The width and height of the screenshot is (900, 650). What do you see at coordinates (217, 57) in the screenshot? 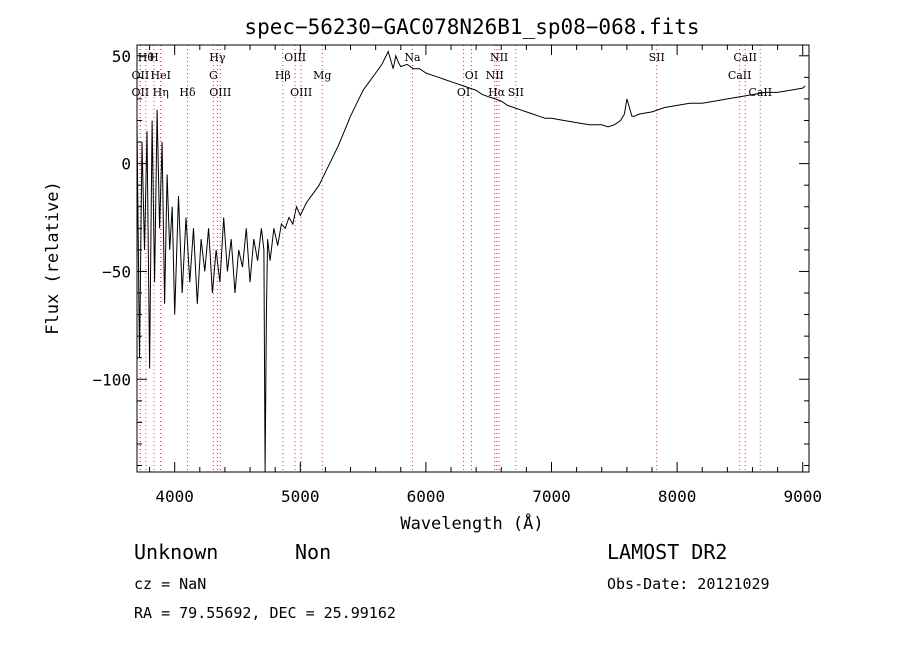
I see `line-label: Hγ` at bounding box center [217, 57].